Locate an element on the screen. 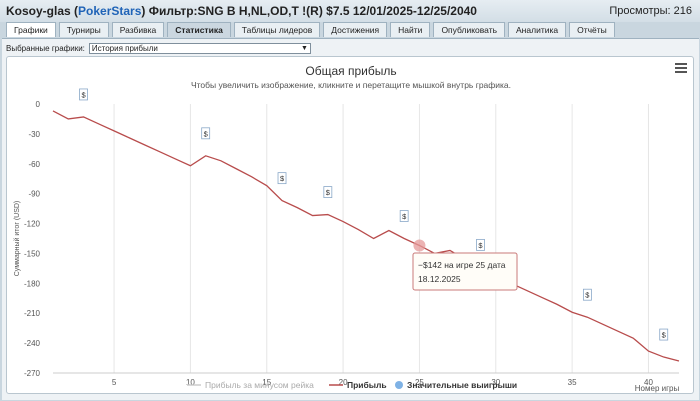 The height and width of the screenshot is (401, 700). tab-9: Аналитика is located at coordinates (537, 29).